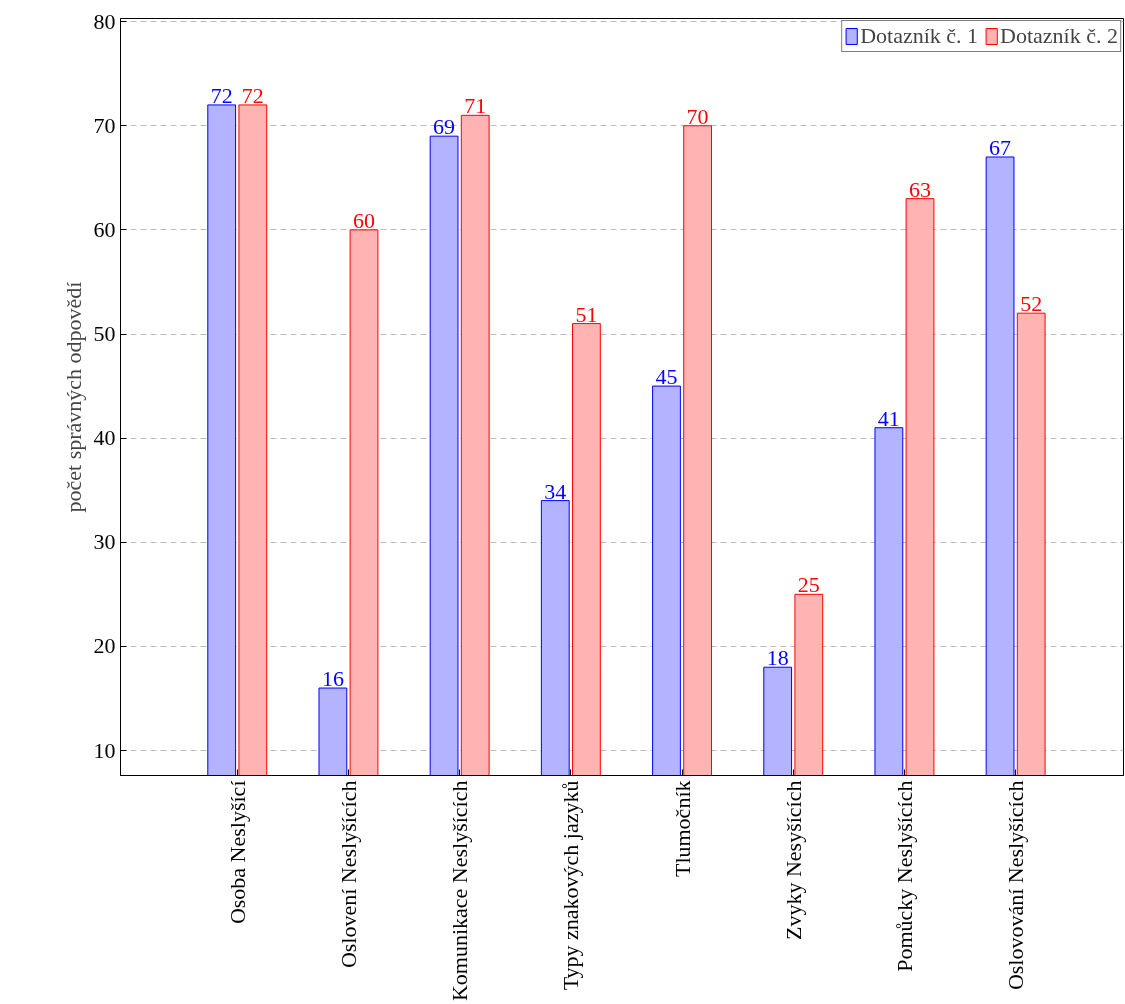  Describe the element at coordinates (332, 679) in the screenshot. I see `data-label: 16` at that location.